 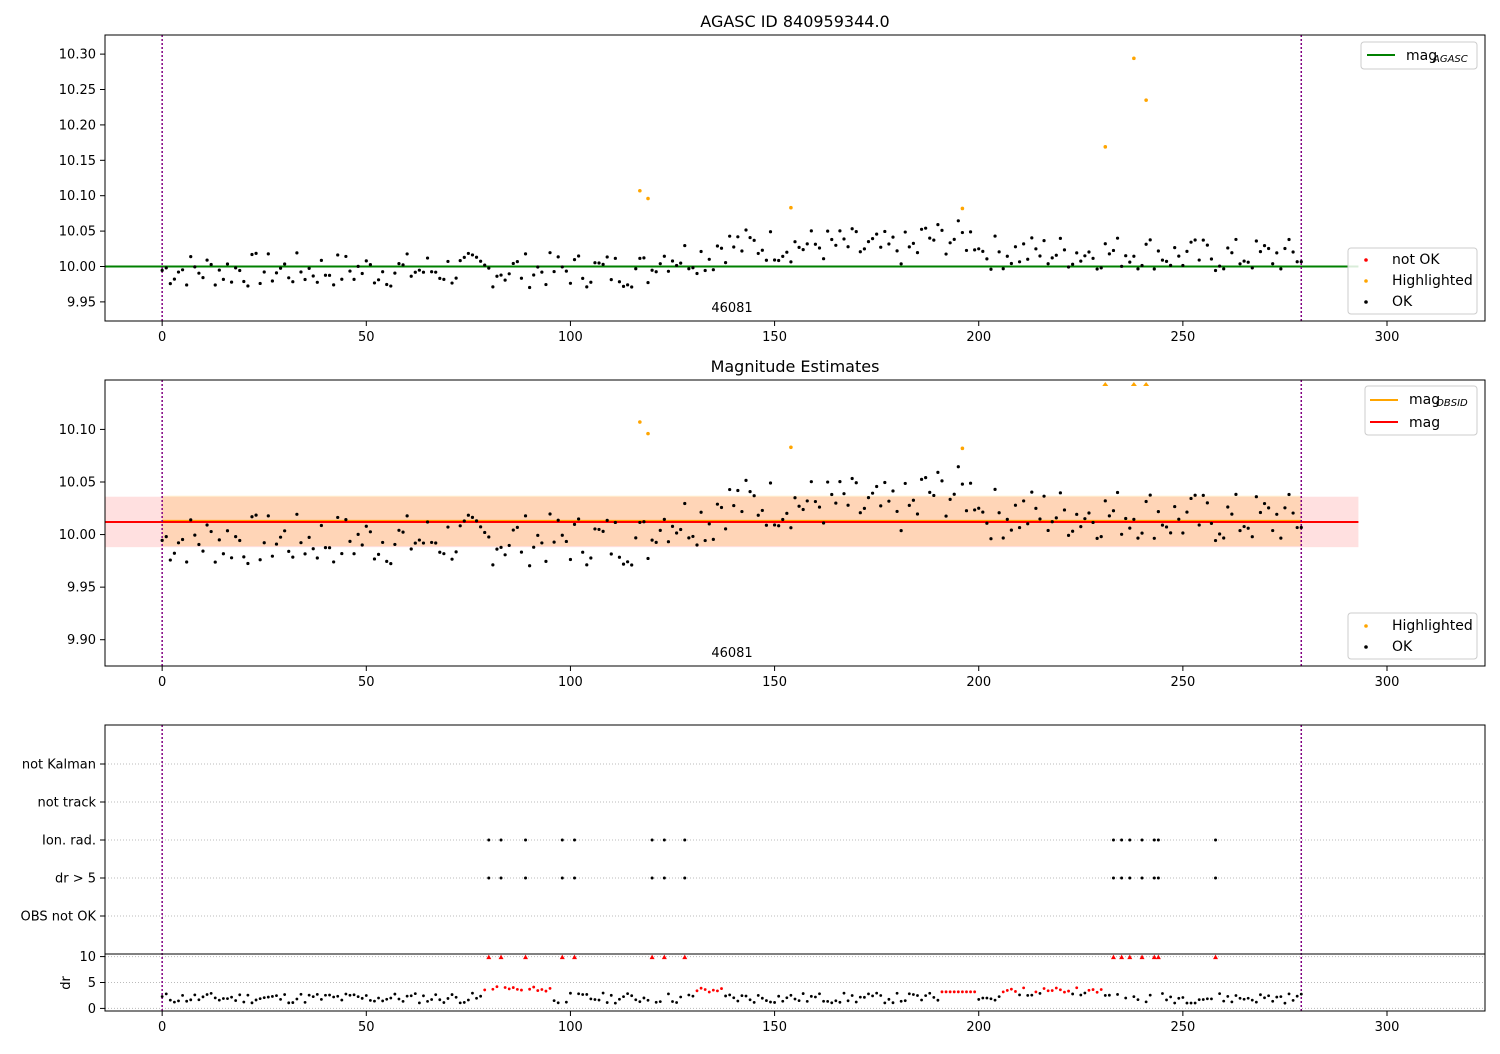 What do you see at coordinates (81, 588) in the screenshot?
I see `y-tick-label: 9.95` at bounding box center [81, 588].